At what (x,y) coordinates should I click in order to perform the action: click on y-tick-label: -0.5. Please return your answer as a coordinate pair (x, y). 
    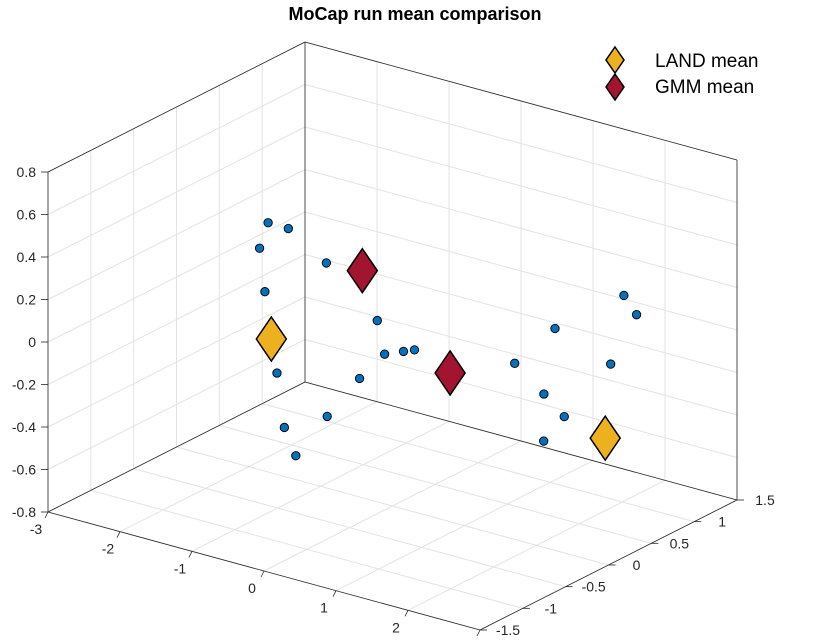
    Looking at the image, I should click on (594, 587).